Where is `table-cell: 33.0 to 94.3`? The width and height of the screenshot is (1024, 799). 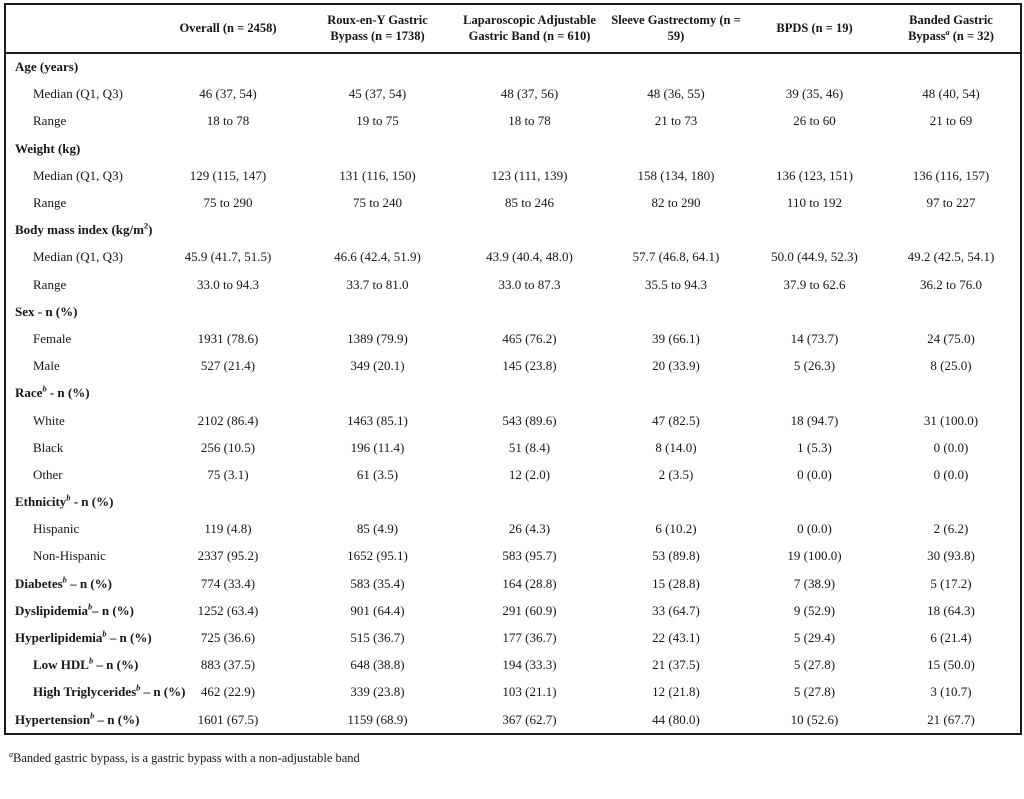 table-cell: 33.0 to 94.3 is located at coordinates (228, 284).